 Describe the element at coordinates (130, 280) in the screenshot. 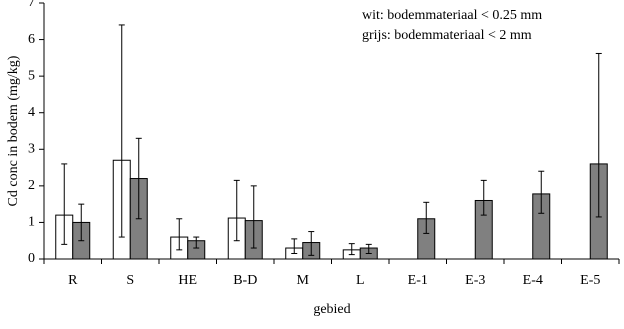

I see `x-tick-label: S` at that location.